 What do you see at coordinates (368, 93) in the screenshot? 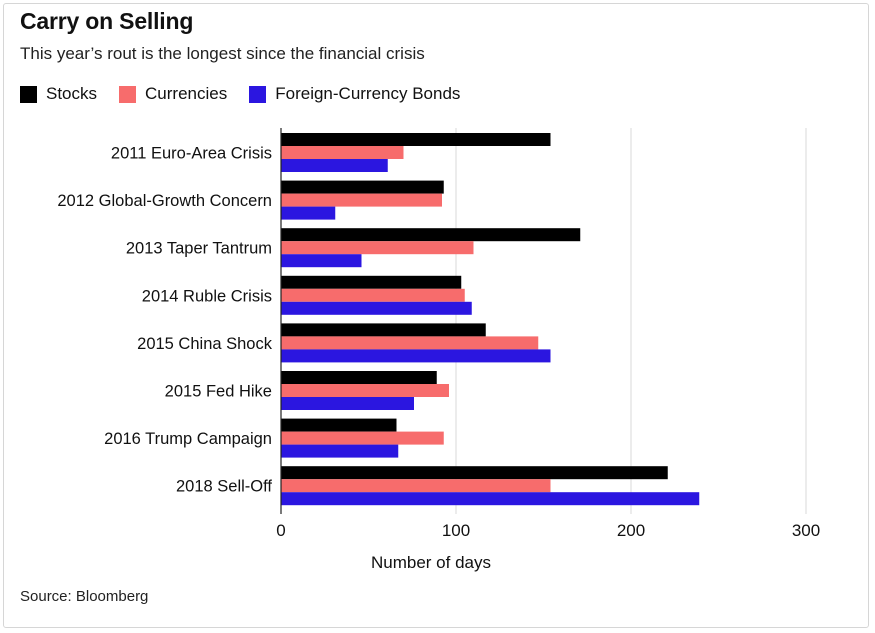
I see `legend-label-bonds: Foreign-Currency Bonds` at bounding box center [368, 93].